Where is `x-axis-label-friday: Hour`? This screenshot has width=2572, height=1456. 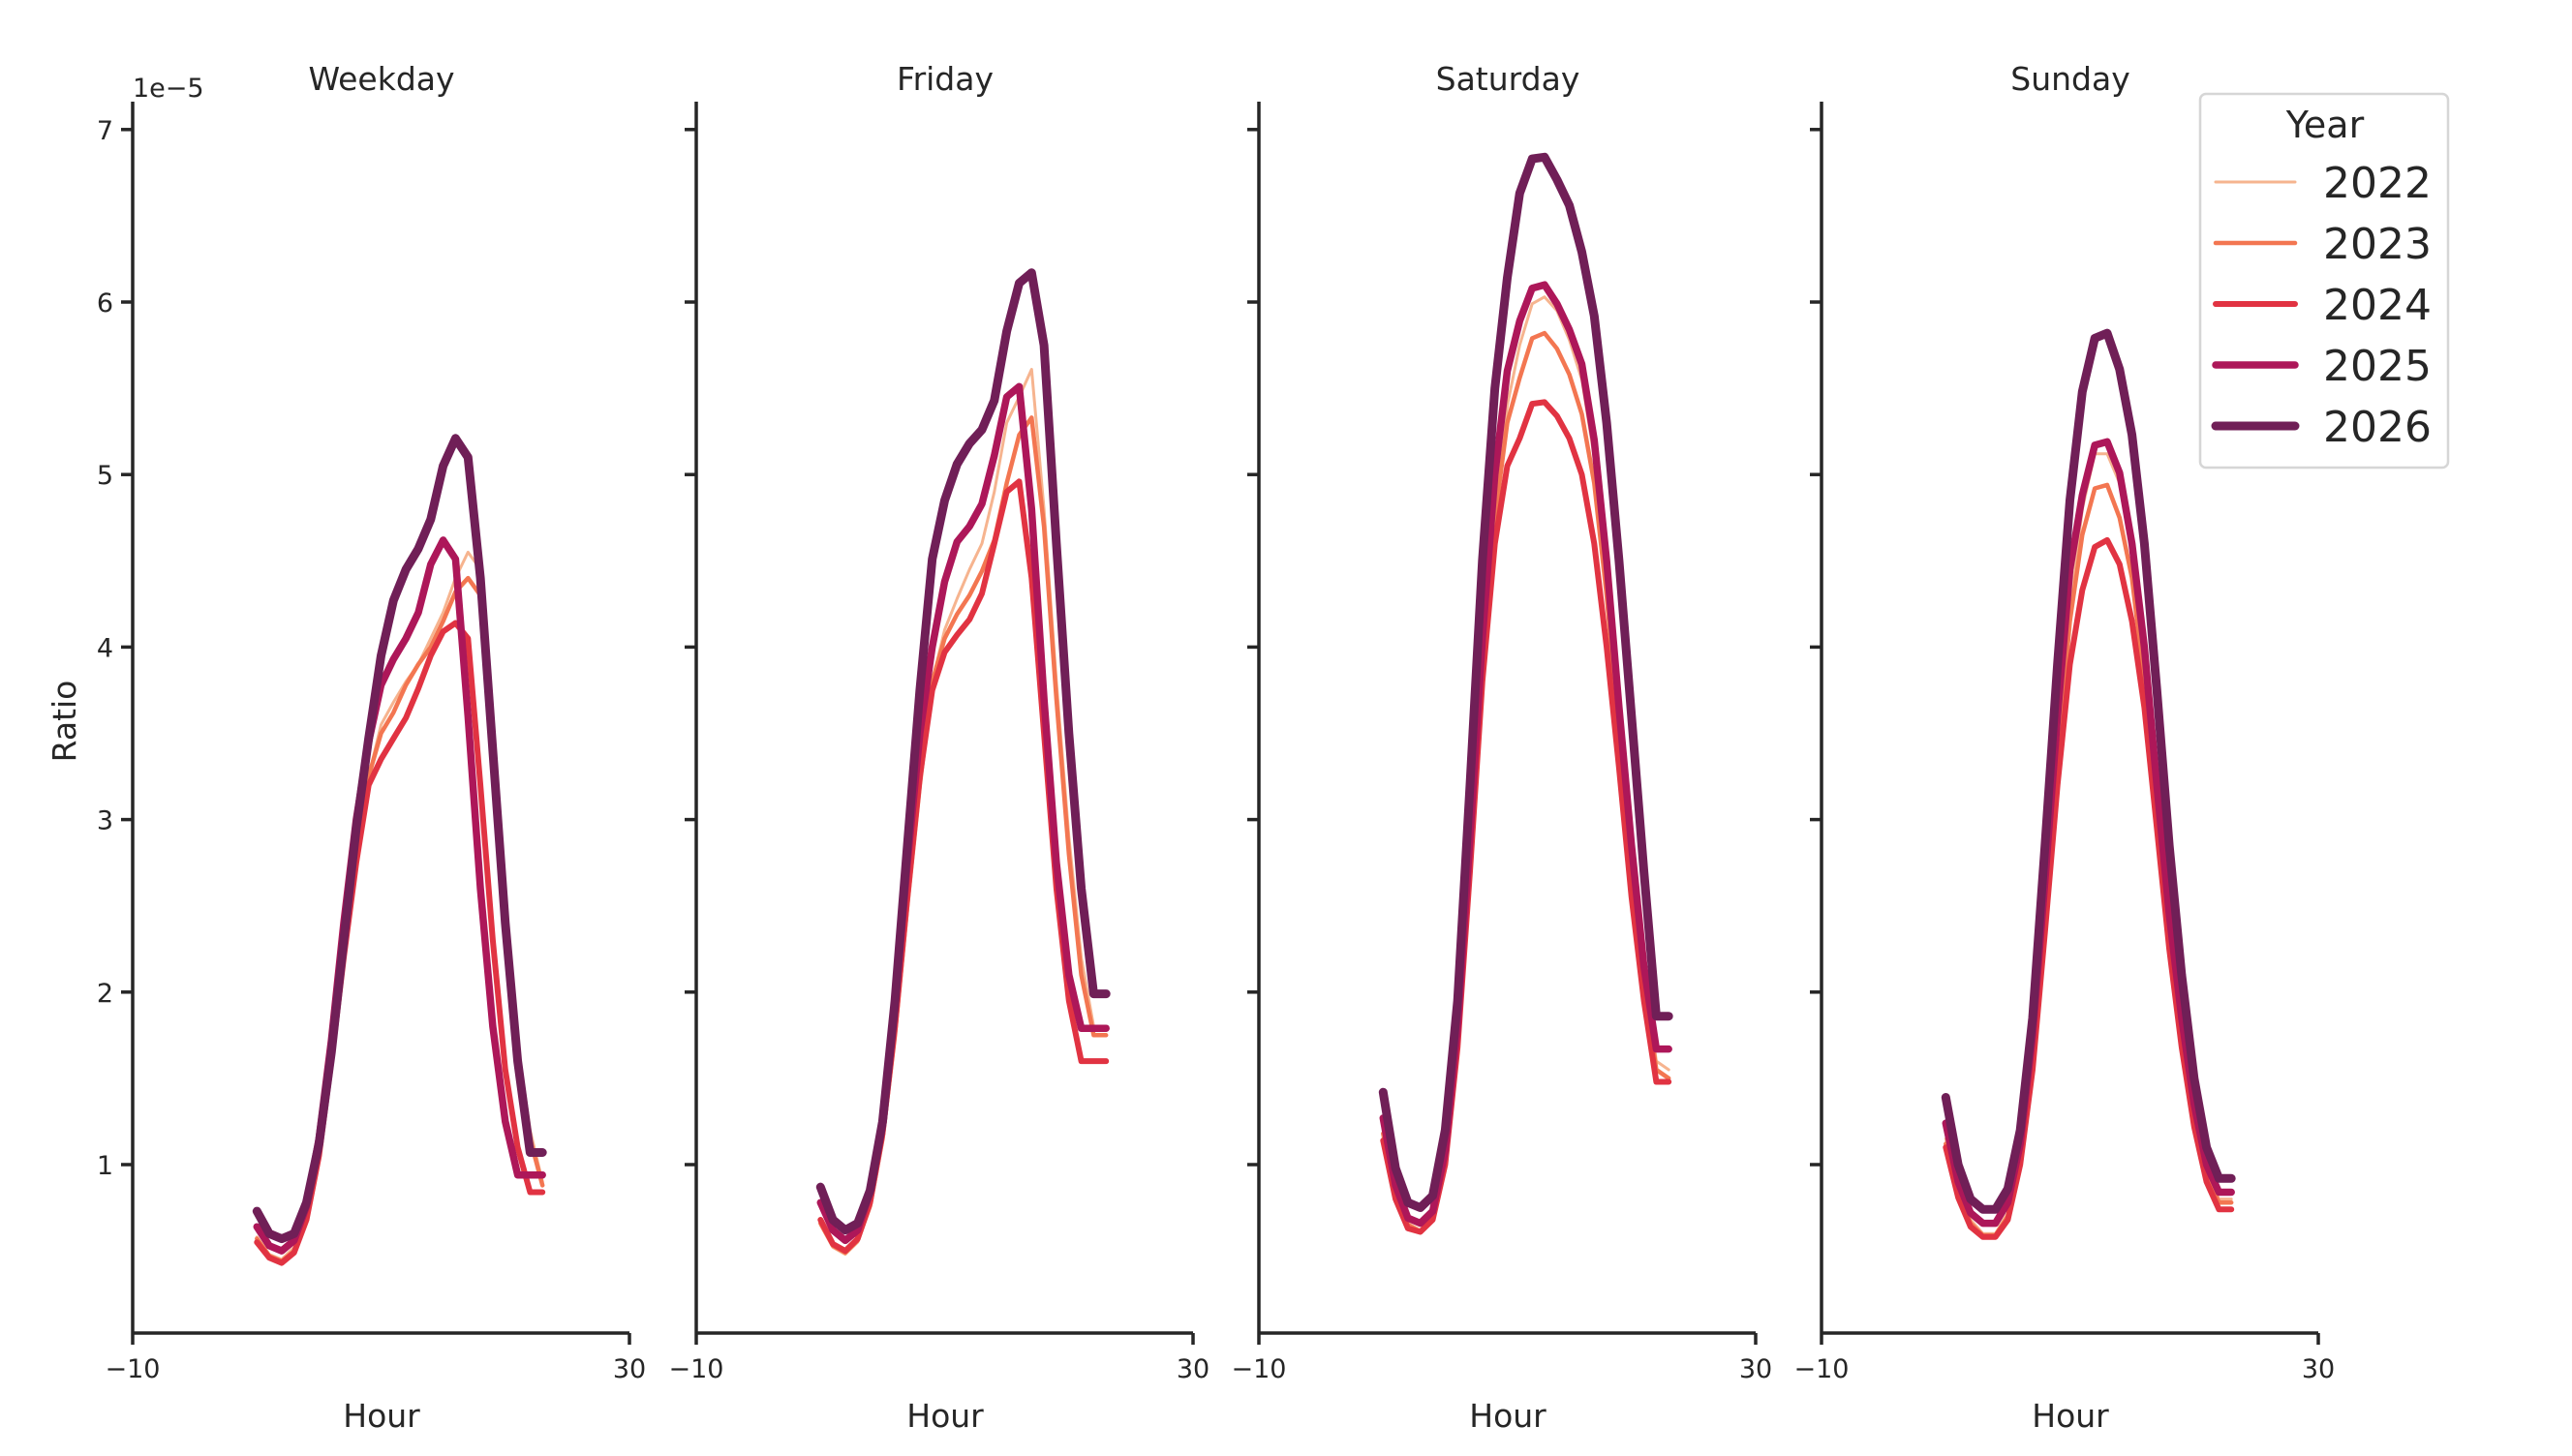 x-axis-label-friday: Hour is located at coordinates (945, 1416).